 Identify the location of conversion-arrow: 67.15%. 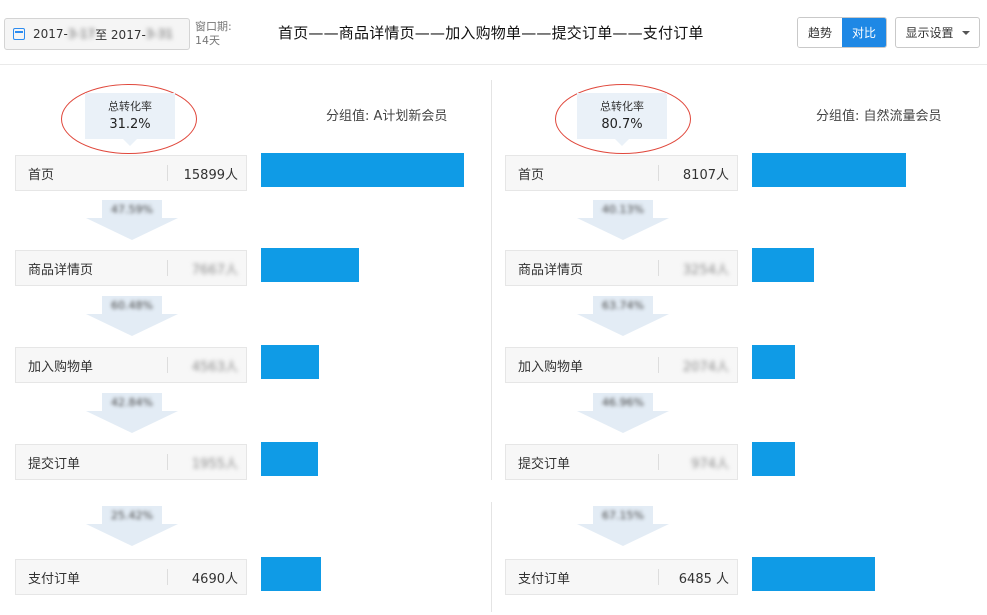
(623, 526).